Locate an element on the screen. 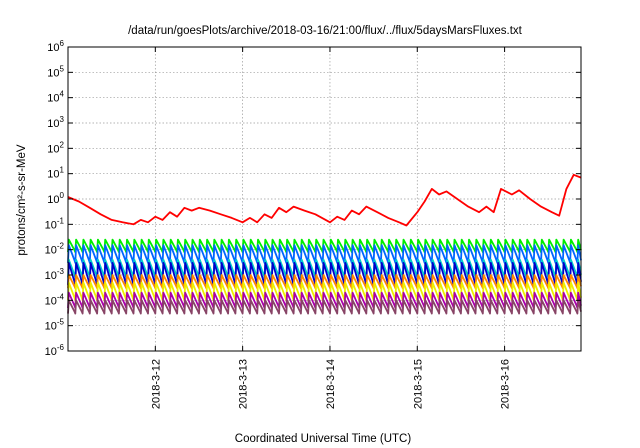  y-tick-label: 10⁻² is located at coordinates (55, 249).